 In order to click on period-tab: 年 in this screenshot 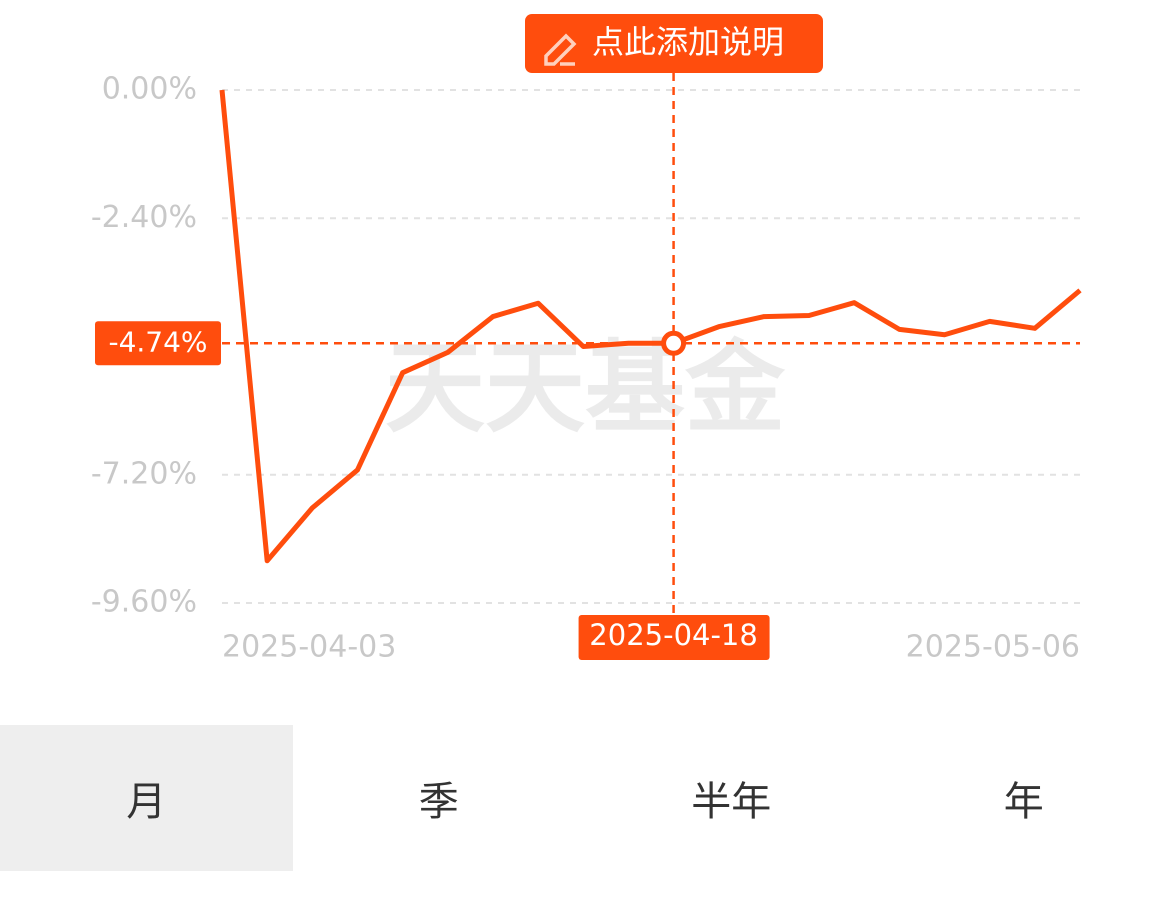, I will do `click(1023, 802)`.